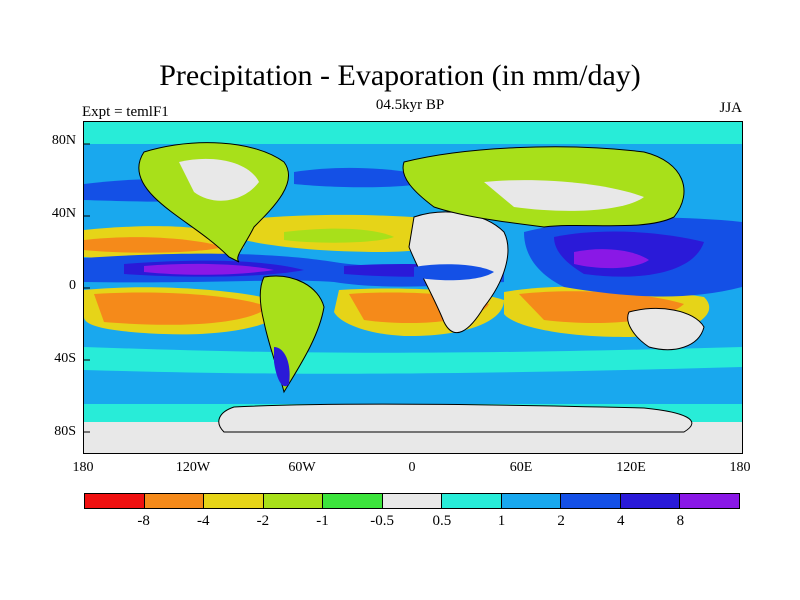  Describe the element at coordinates (193, 467) in the screenshot. I see `xtick-120w: 120W` at that location.